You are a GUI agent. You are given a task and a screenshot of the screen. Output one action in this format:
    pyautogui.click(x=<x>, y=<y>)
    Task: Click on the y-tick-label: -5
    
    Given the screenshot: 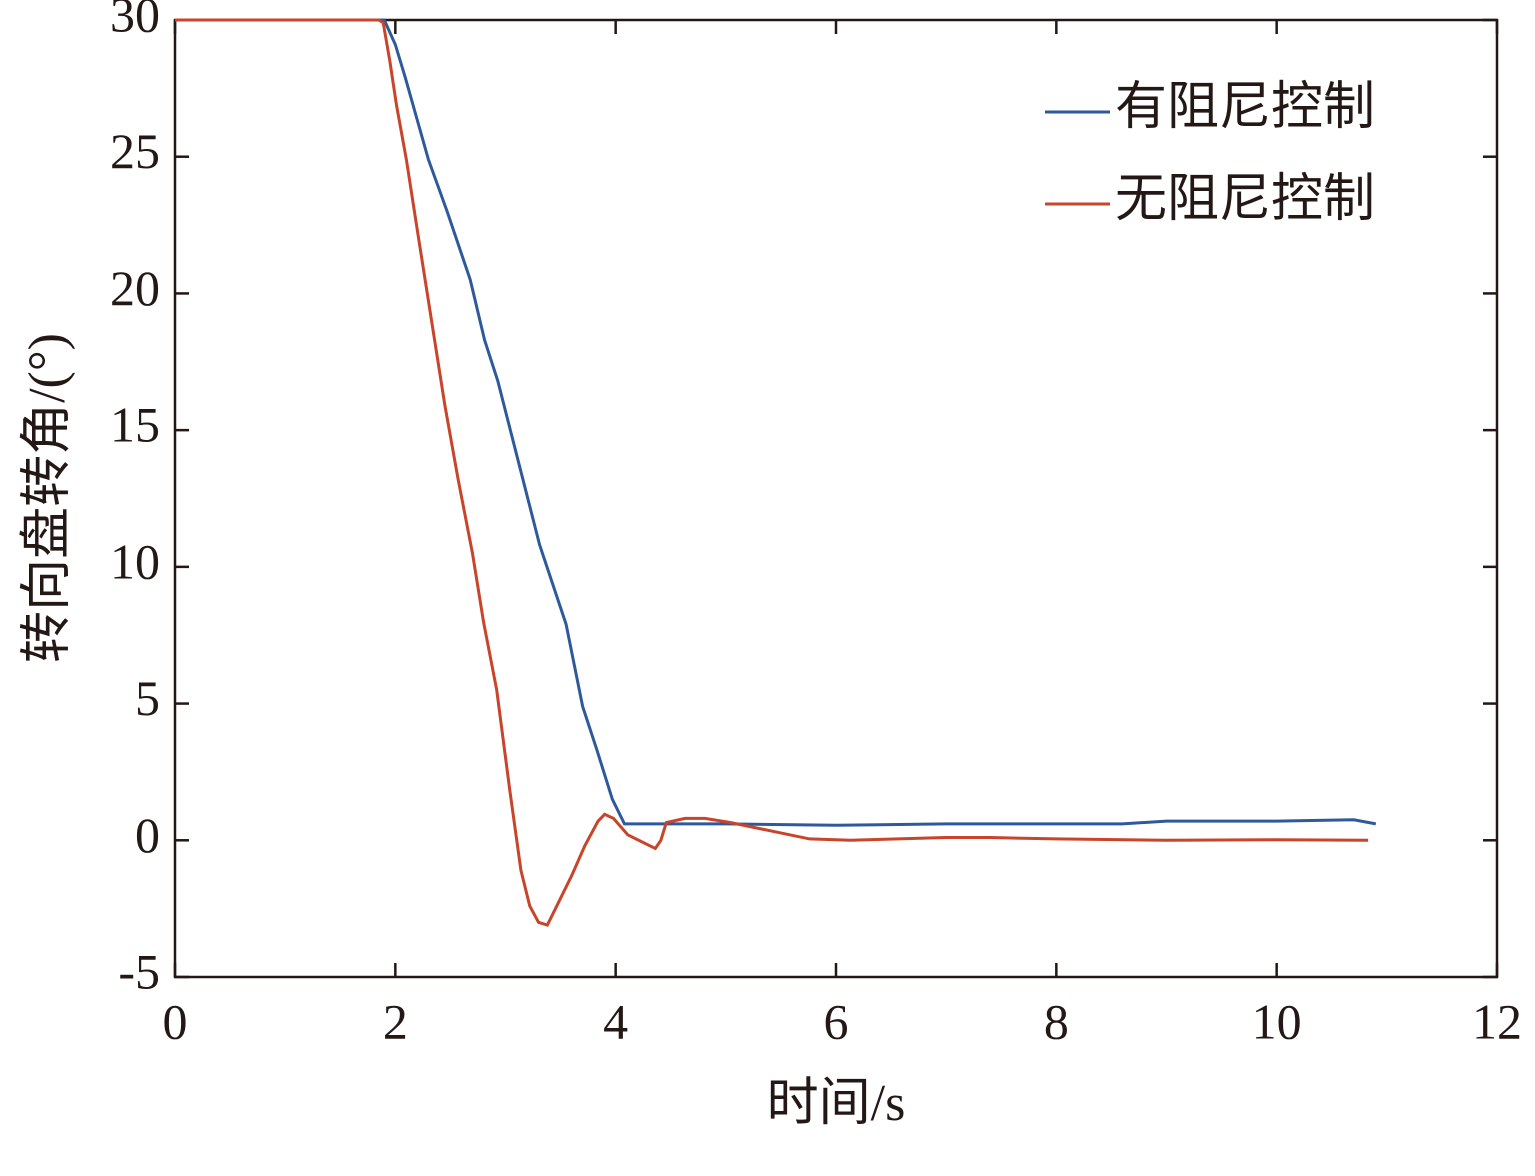 What is the action you would take?
    pyautogui.click(x=139, y=971)
    